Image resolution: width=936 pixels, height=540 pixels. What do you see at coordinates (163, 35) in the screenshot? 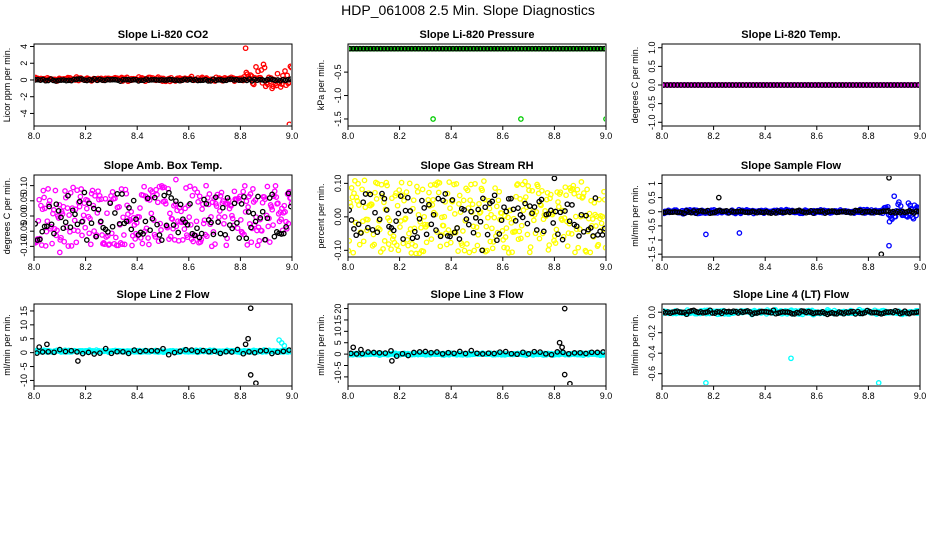
I see `panel-title: Slope Li-820 CO2` at bounding box center [163, 35].